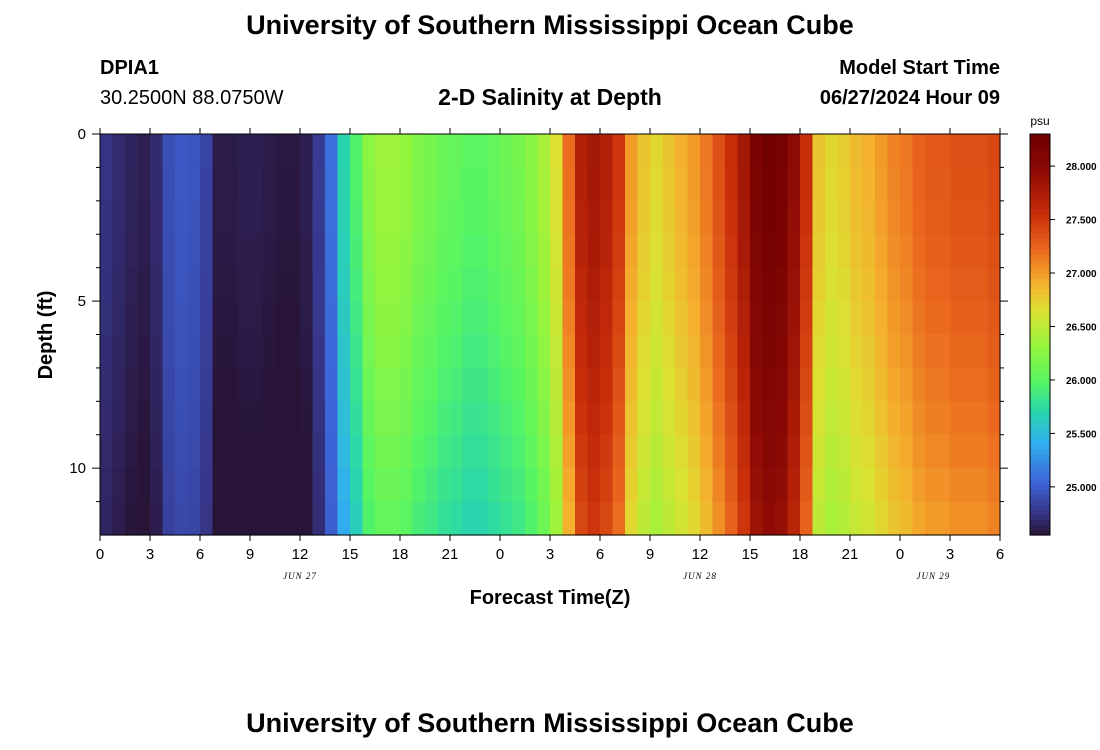 Image resolution: width=1100 pixels, height=750 pixels. Describe the element at coordinates (82, 301) in the screenshot. I see `y-tick-label: 5` at that location.